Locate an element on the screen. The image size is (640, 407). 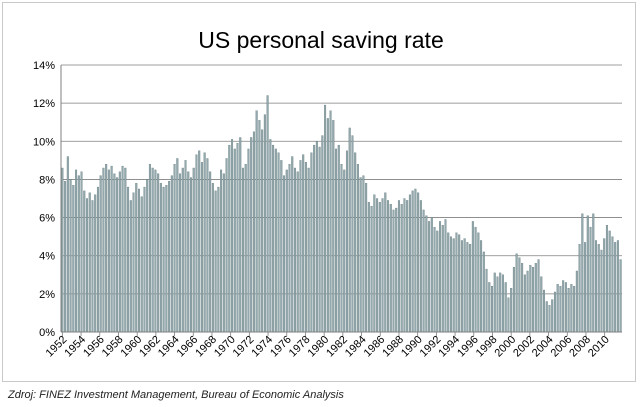
y-tick-label: 4% is located at coordinates (47, 257).